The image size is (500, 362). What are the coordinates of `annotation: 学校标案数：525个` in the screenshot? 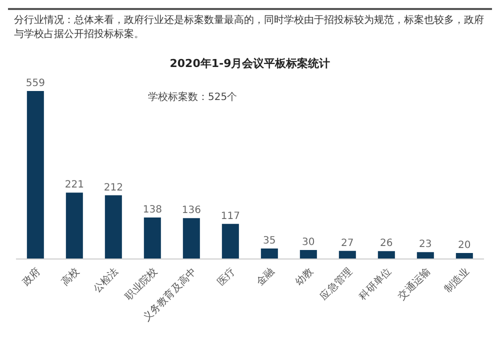 It's located at (193, 97).